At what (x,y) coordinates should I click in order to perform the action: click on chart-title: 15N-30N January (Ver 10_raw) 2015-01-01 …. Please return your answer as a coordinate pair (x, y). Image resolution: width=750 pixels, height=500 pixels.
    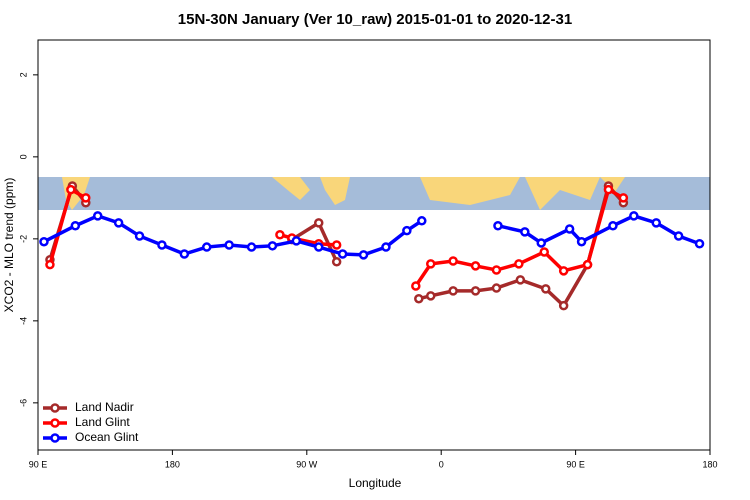
    Looking at the image, I should click on (375, 19).